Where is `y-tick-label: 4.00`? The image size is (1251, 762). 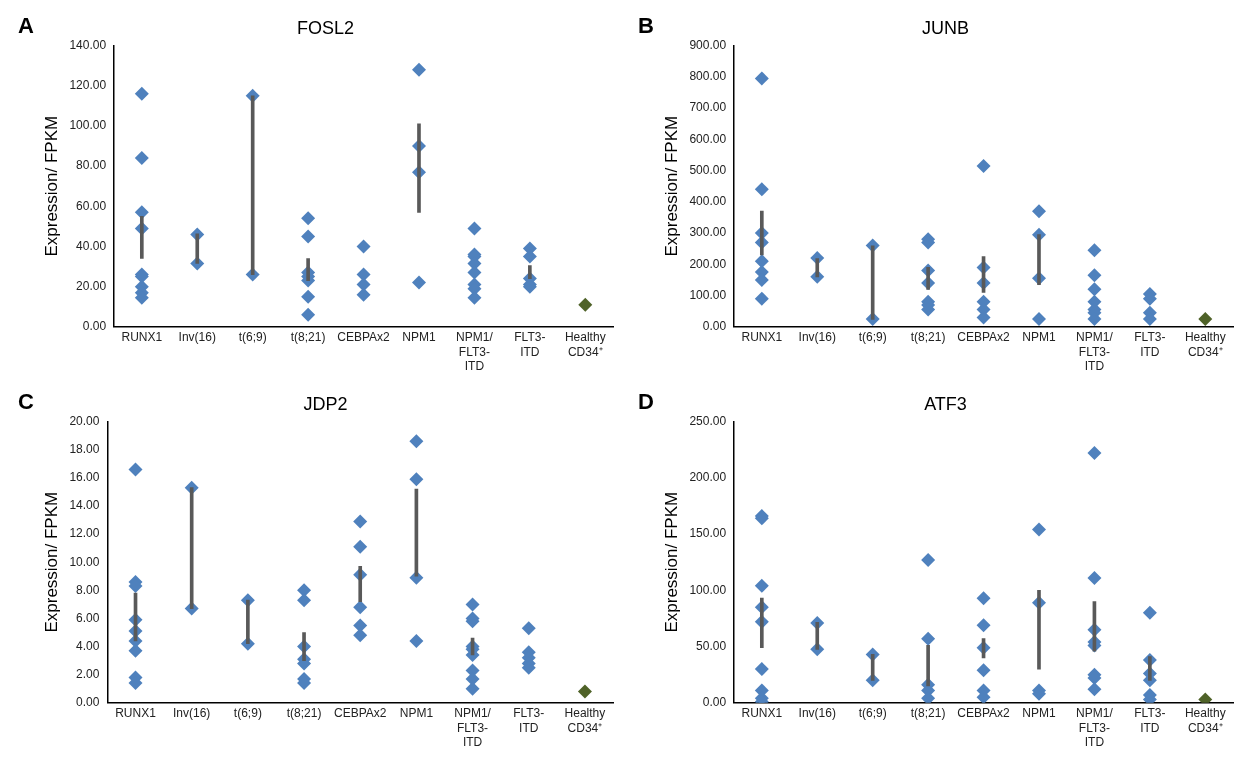 y-tick-label: 4.00 is located at coordinates (88, 645).